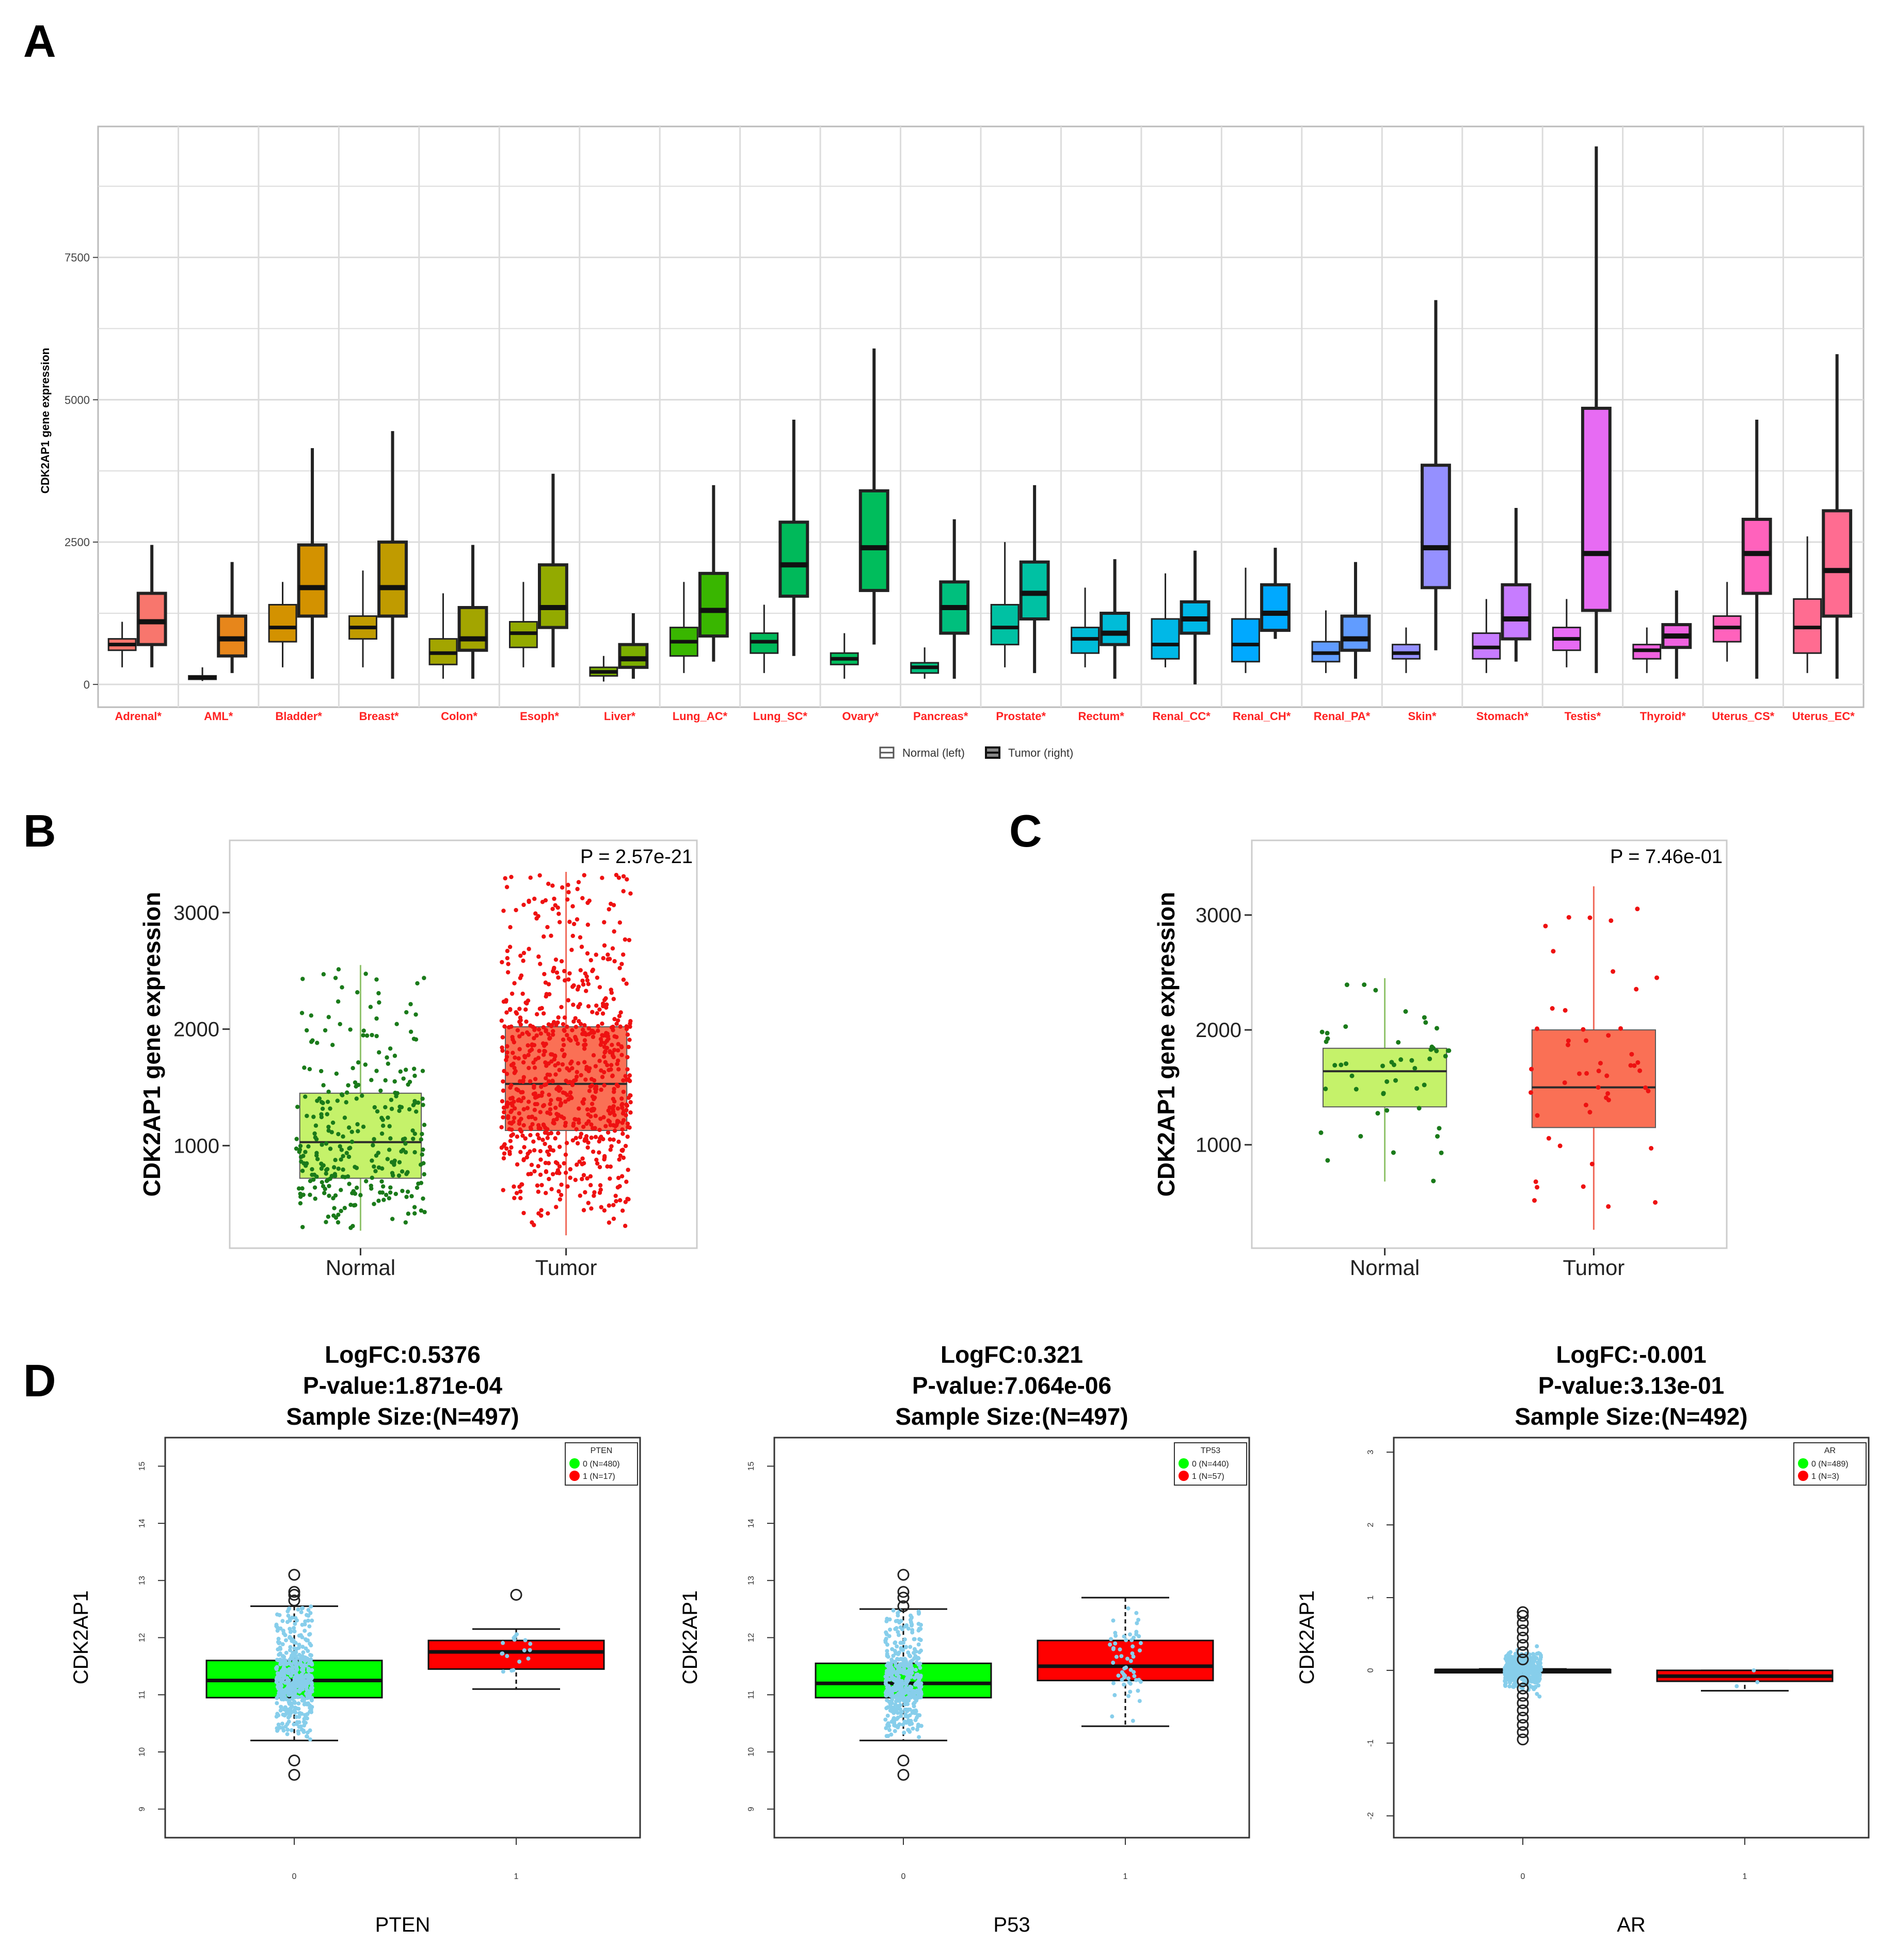 The image size is (1895, 1960). Describe the element at coordinates (142, 1695) in the screenshot. I see `ytick-label: 11` at that location.